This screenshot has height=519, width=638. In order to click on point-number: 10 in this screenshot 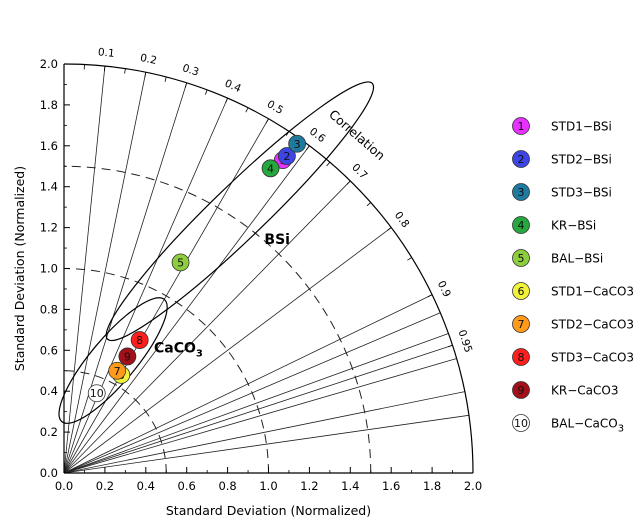, I will do `click(521, 423)`.